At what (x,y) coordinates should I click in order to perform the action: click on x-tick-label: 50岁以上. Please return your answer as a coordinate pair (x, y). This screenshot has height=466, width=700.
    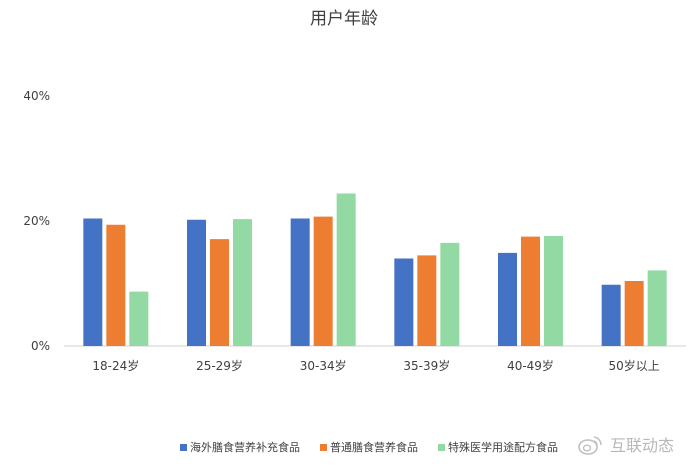
    Looking at the image, I should click on (634, 365).